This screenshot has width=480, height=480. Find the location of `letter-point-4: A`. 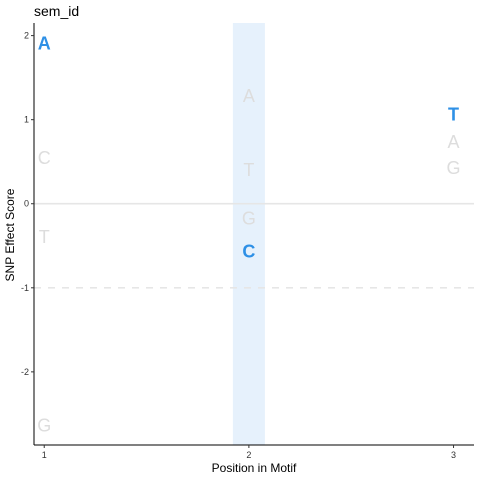

letter-point-4: A is located at coordinates (249, 96).